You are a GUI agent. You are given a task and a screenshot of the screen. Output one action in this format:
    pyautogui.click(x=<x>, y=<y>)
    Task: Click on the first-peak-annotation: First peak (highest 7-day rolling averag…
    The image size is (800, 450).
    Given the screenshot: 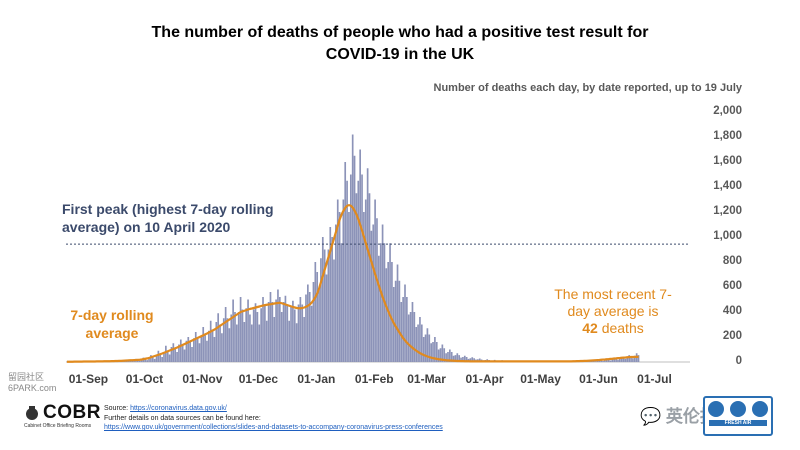 What is the action you would take?
    pyautogui.click(x=168, y=218)
    